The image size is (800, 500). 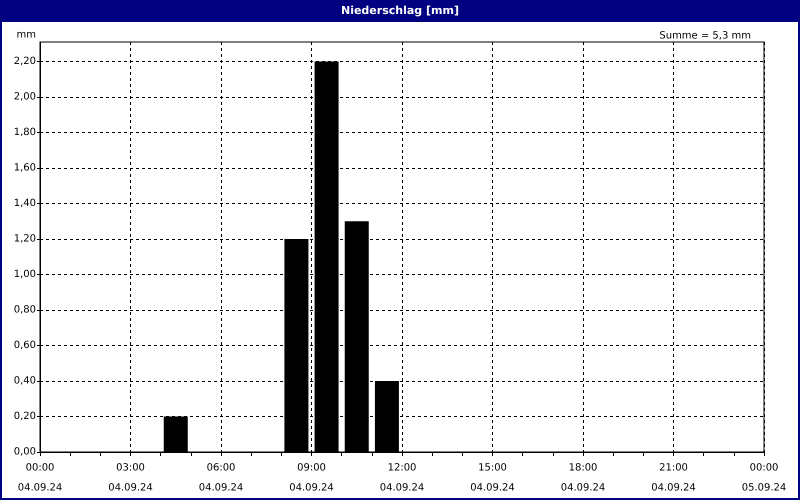 I want to click on y-tick-label: 0,20, so click(x=25, y=416).